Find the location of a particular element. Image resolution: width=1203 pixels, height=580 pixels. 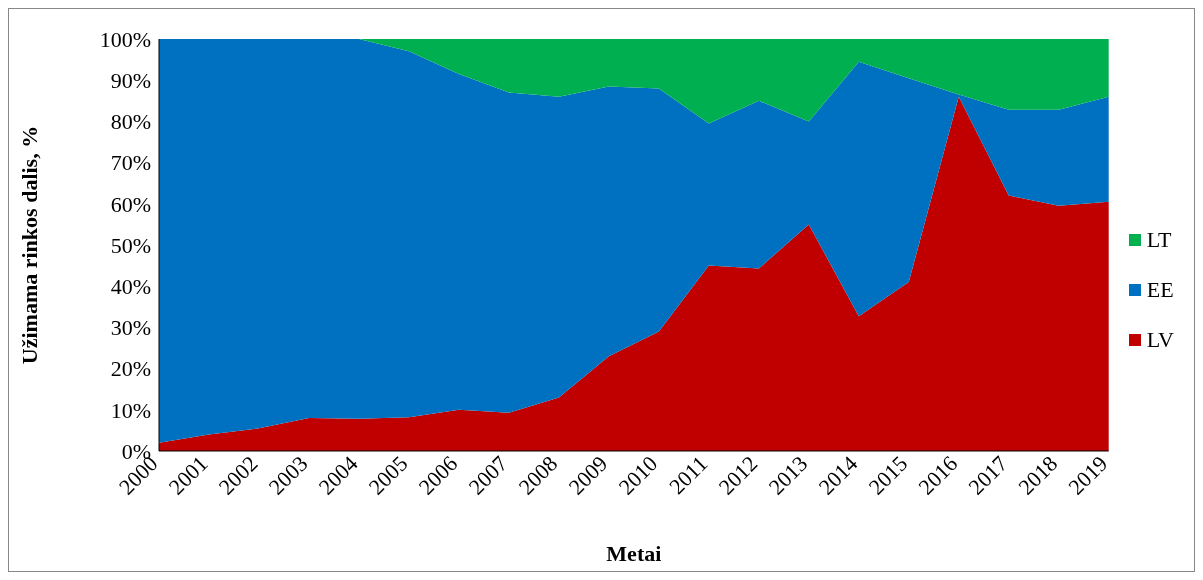

y-tick-label: 20% is located at coordinates (130, 369).